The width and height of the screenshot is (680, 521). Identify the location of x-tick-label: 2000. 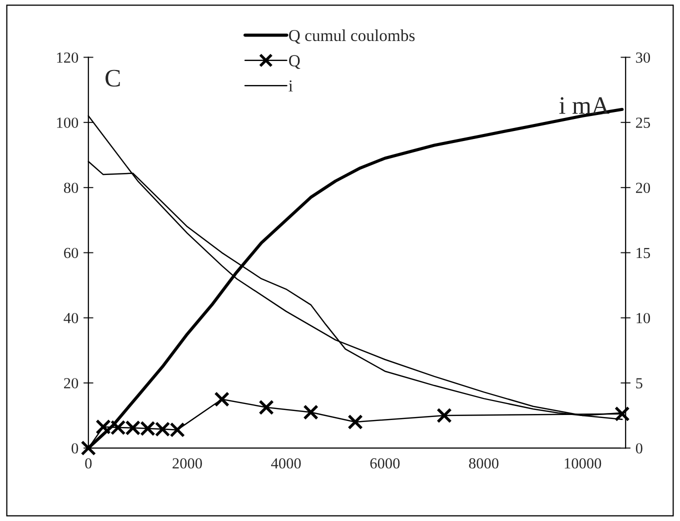
(187, 463).